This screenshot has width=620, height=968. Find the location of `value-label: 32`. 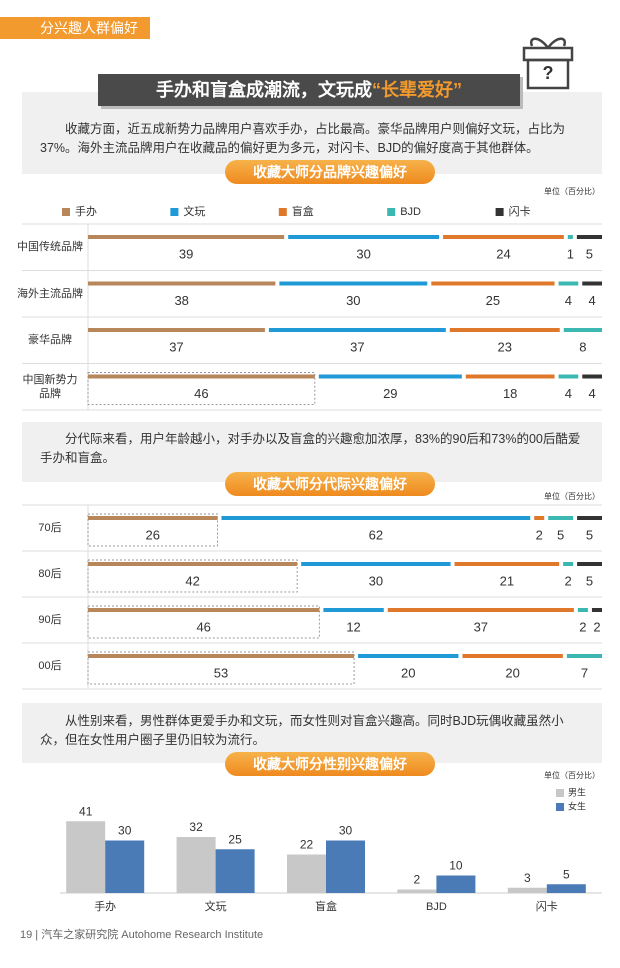

value-label: 32 is located at coordinates (196, 827).